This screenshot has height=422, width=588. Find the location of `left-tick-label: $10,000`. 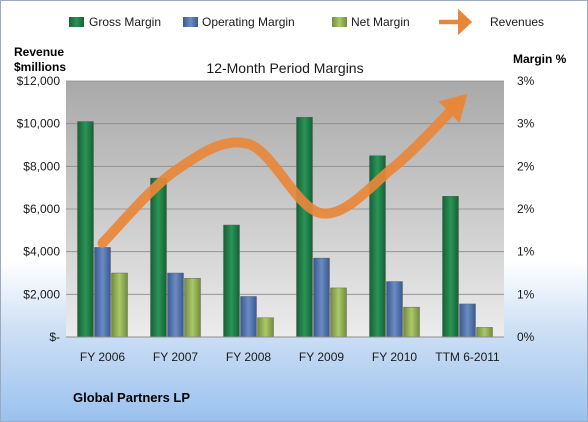

left-tick-label: $10,000 is located at coordinates (39, 124).